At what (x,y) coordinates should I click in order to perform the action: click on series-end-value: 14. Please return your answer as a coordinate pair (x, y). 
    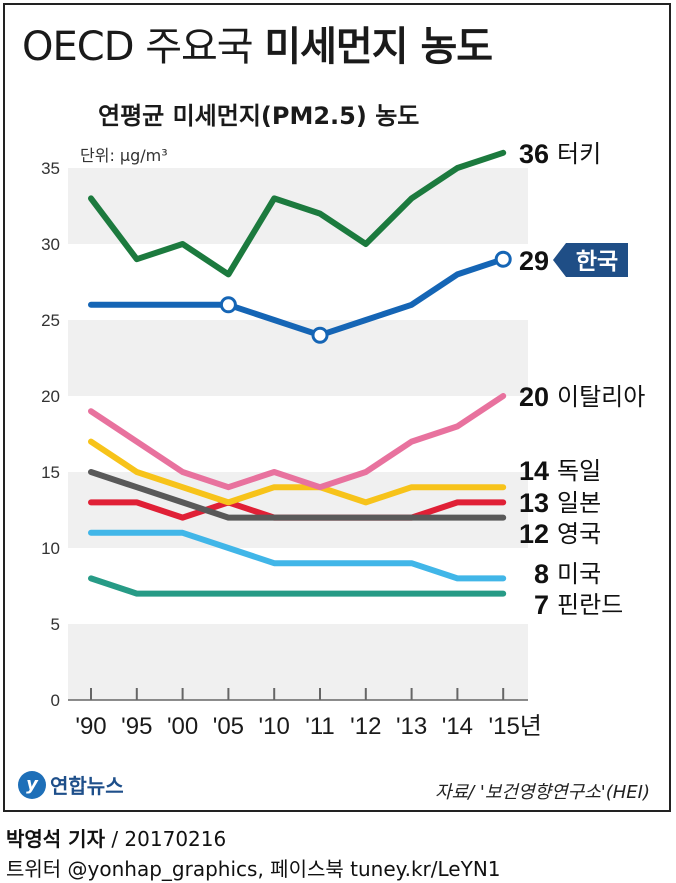
    Looking at the image, I should click on (534, 471).